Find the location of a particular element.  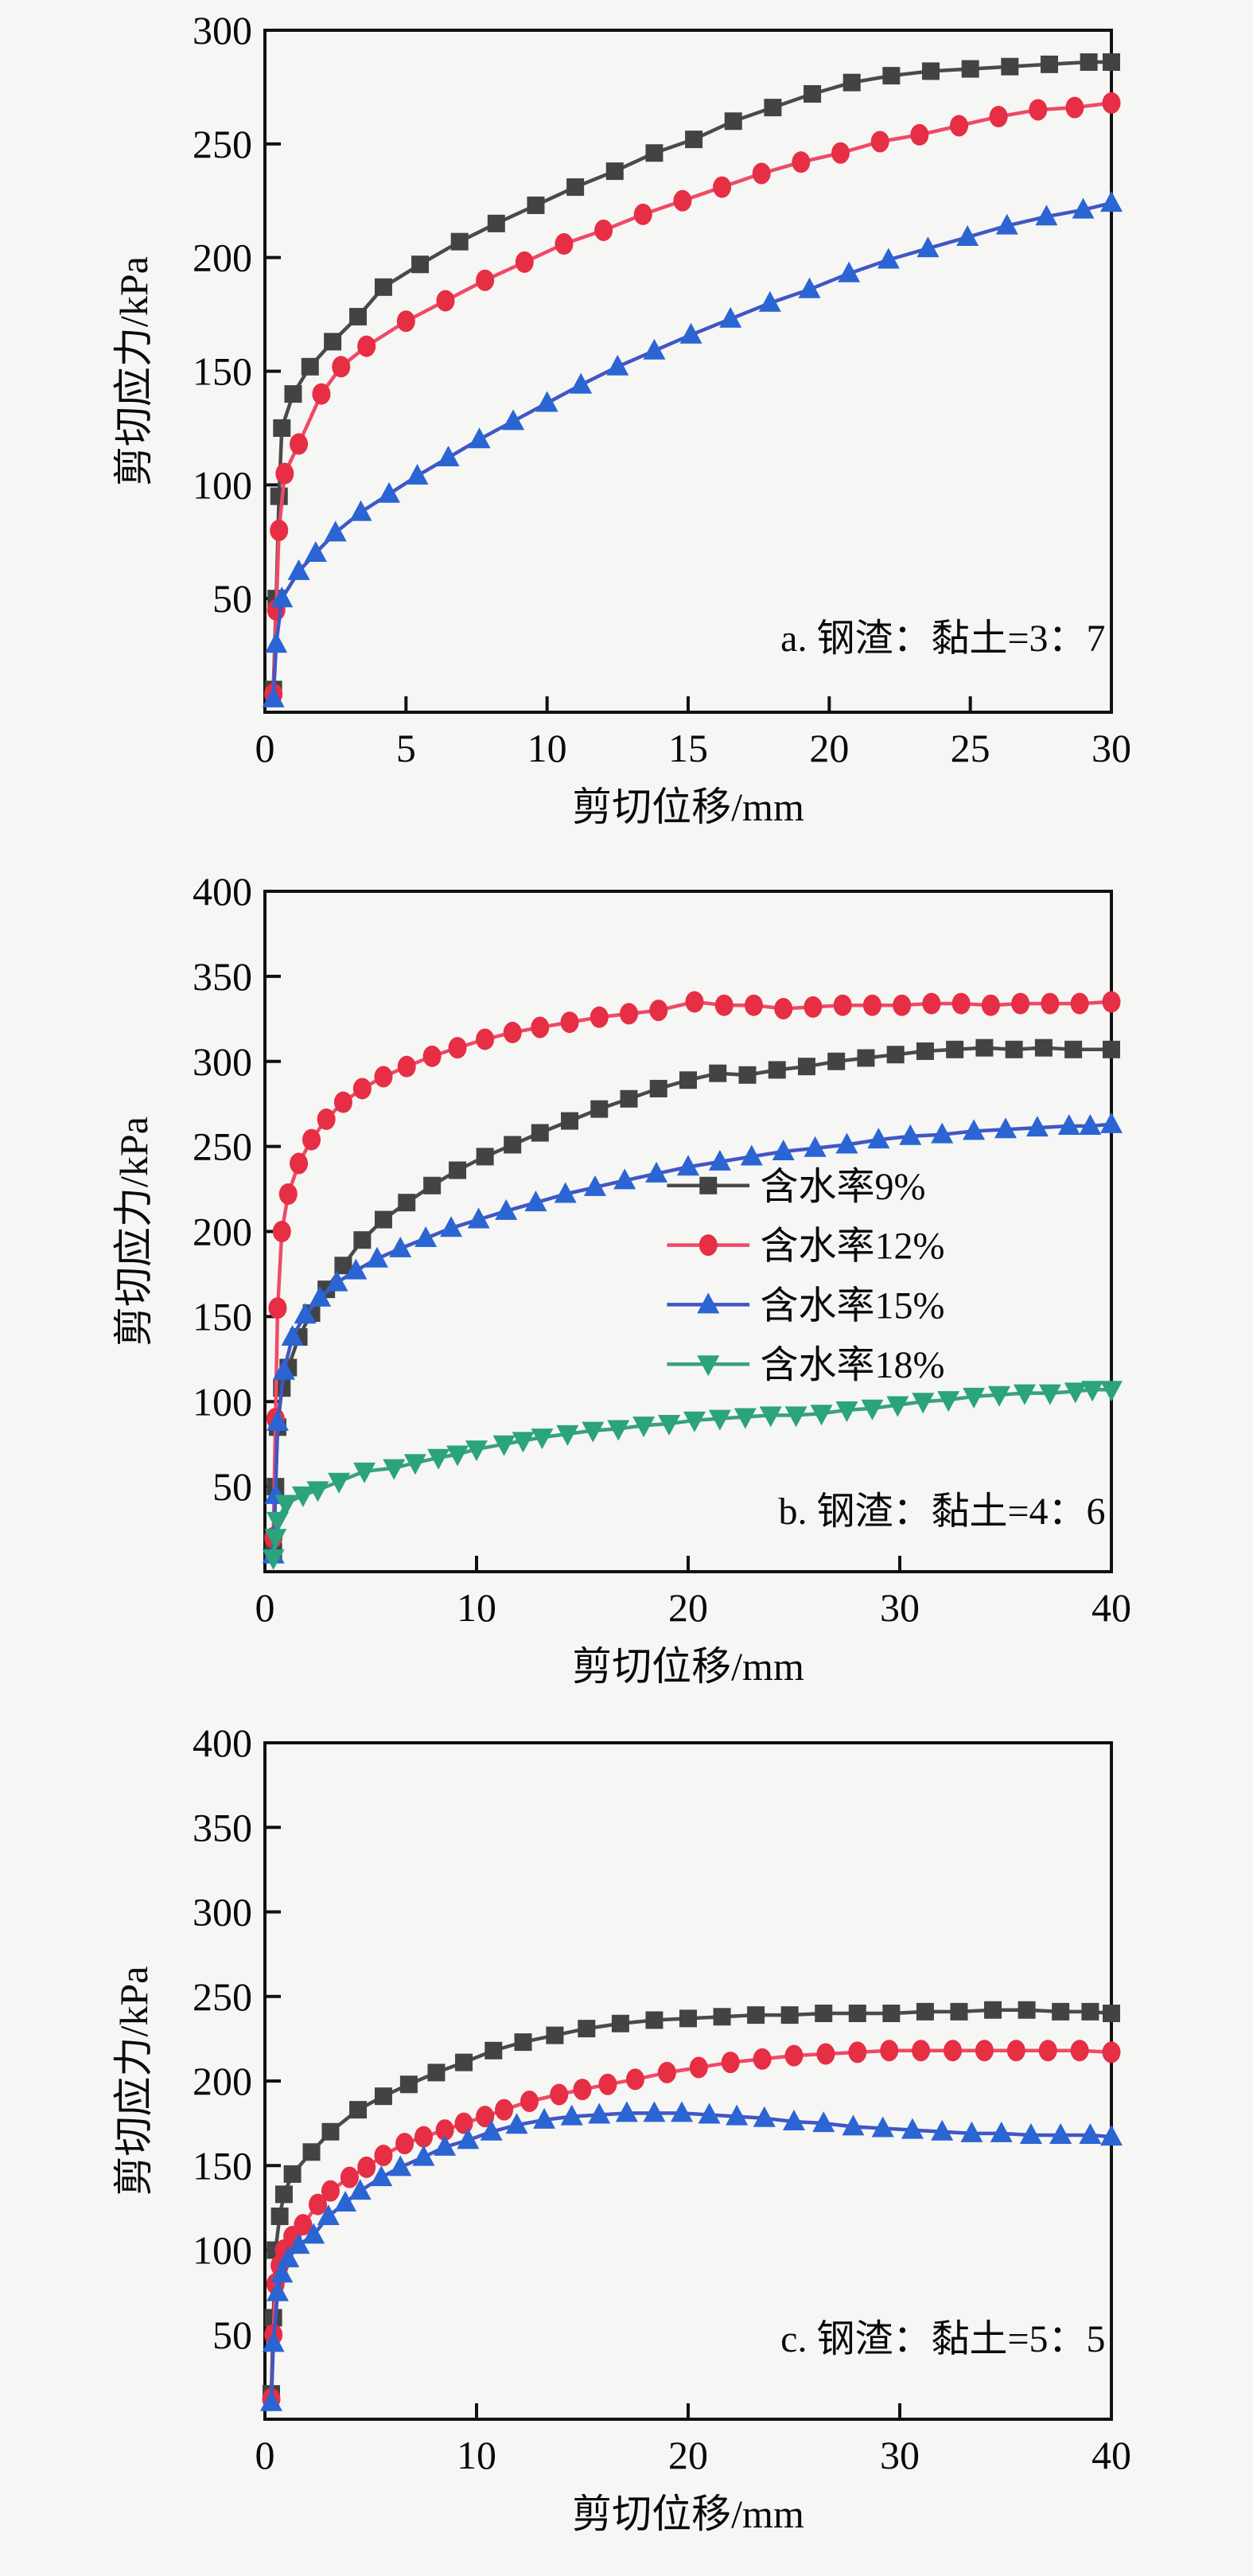

chart-b-ytick-100: 100 is located at coordinates (222, 1401).